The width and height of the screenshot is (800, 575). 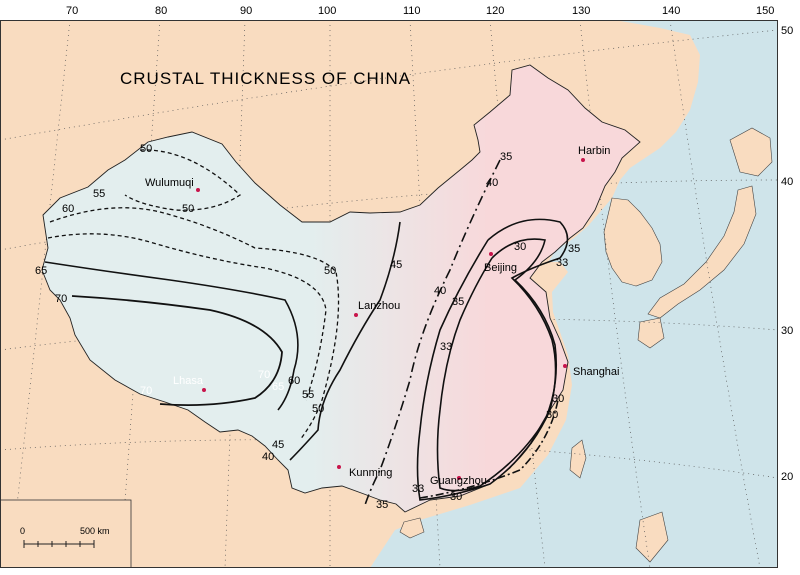 I want to click on scale-zero: 0, so click(x=22, y=531).